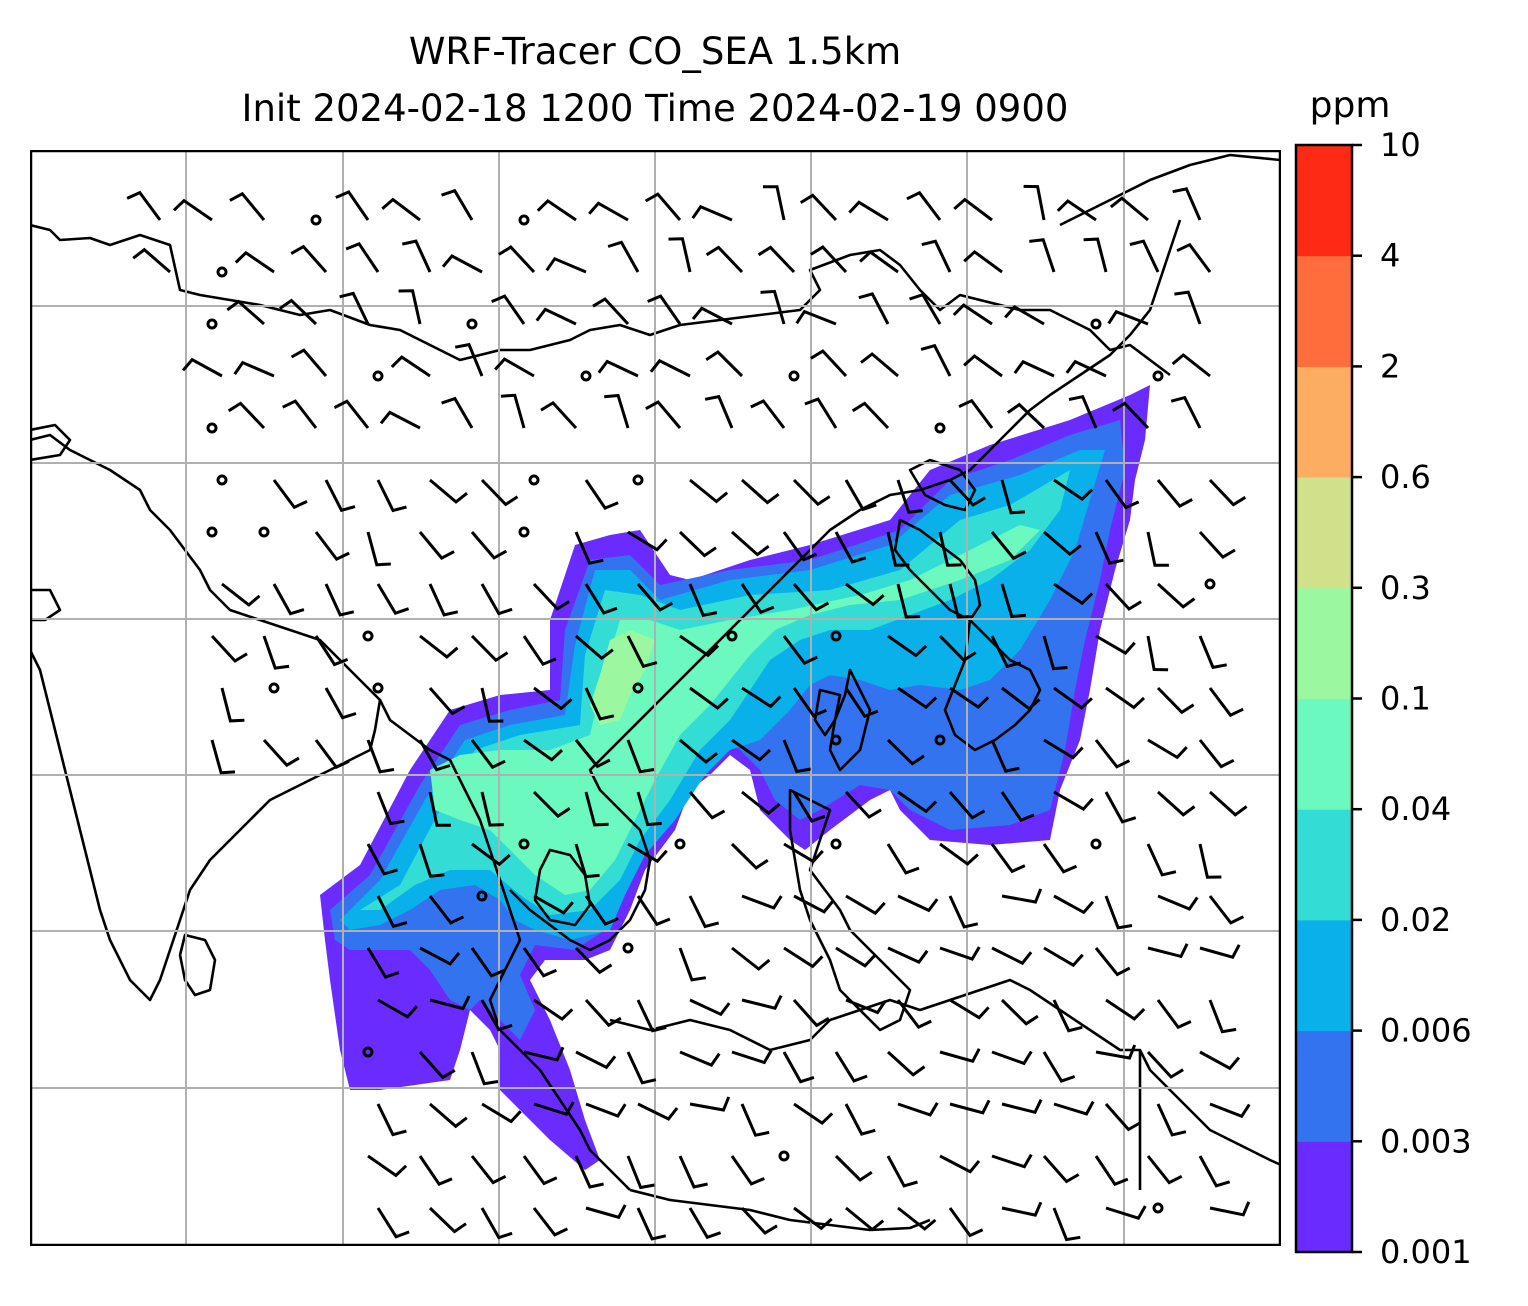 The width and height of the screenshot is (1528, 1306). Describe the element at coordinates (1415, 809) in the screenshot. I see `colorbar-tick-label: 0.04` at that location.